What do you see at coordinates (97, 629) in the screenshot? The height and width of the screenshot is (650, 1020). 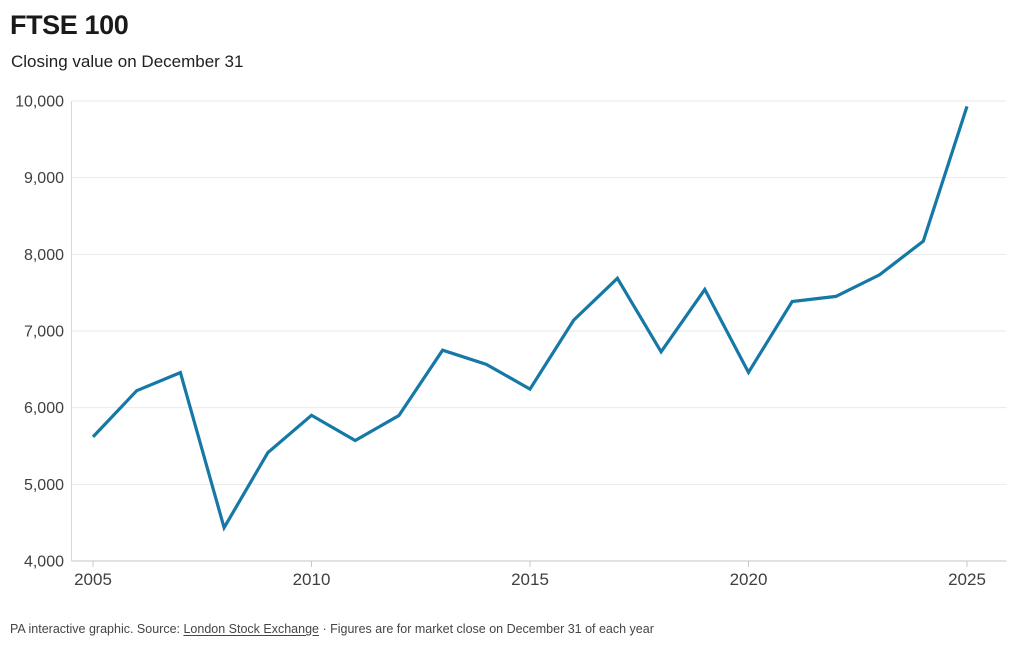 I see `footer-prefix: PA interactive graphic. Source:` at bounding box center [97, 629].